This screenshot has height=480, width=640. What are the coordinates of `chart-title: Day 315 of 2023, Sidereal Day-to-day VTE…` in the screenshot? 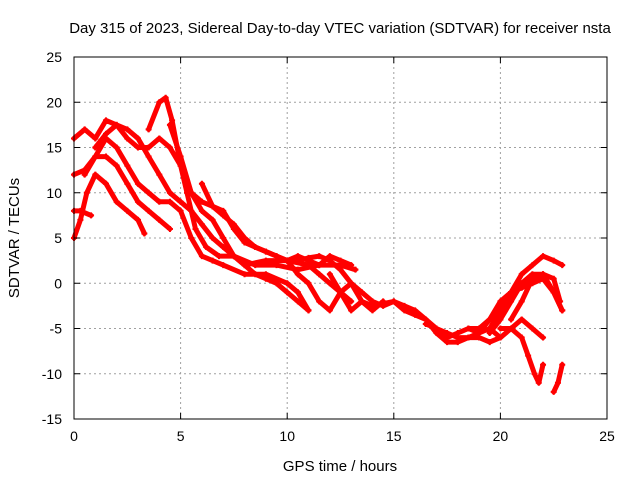 It's located at (340, 28).